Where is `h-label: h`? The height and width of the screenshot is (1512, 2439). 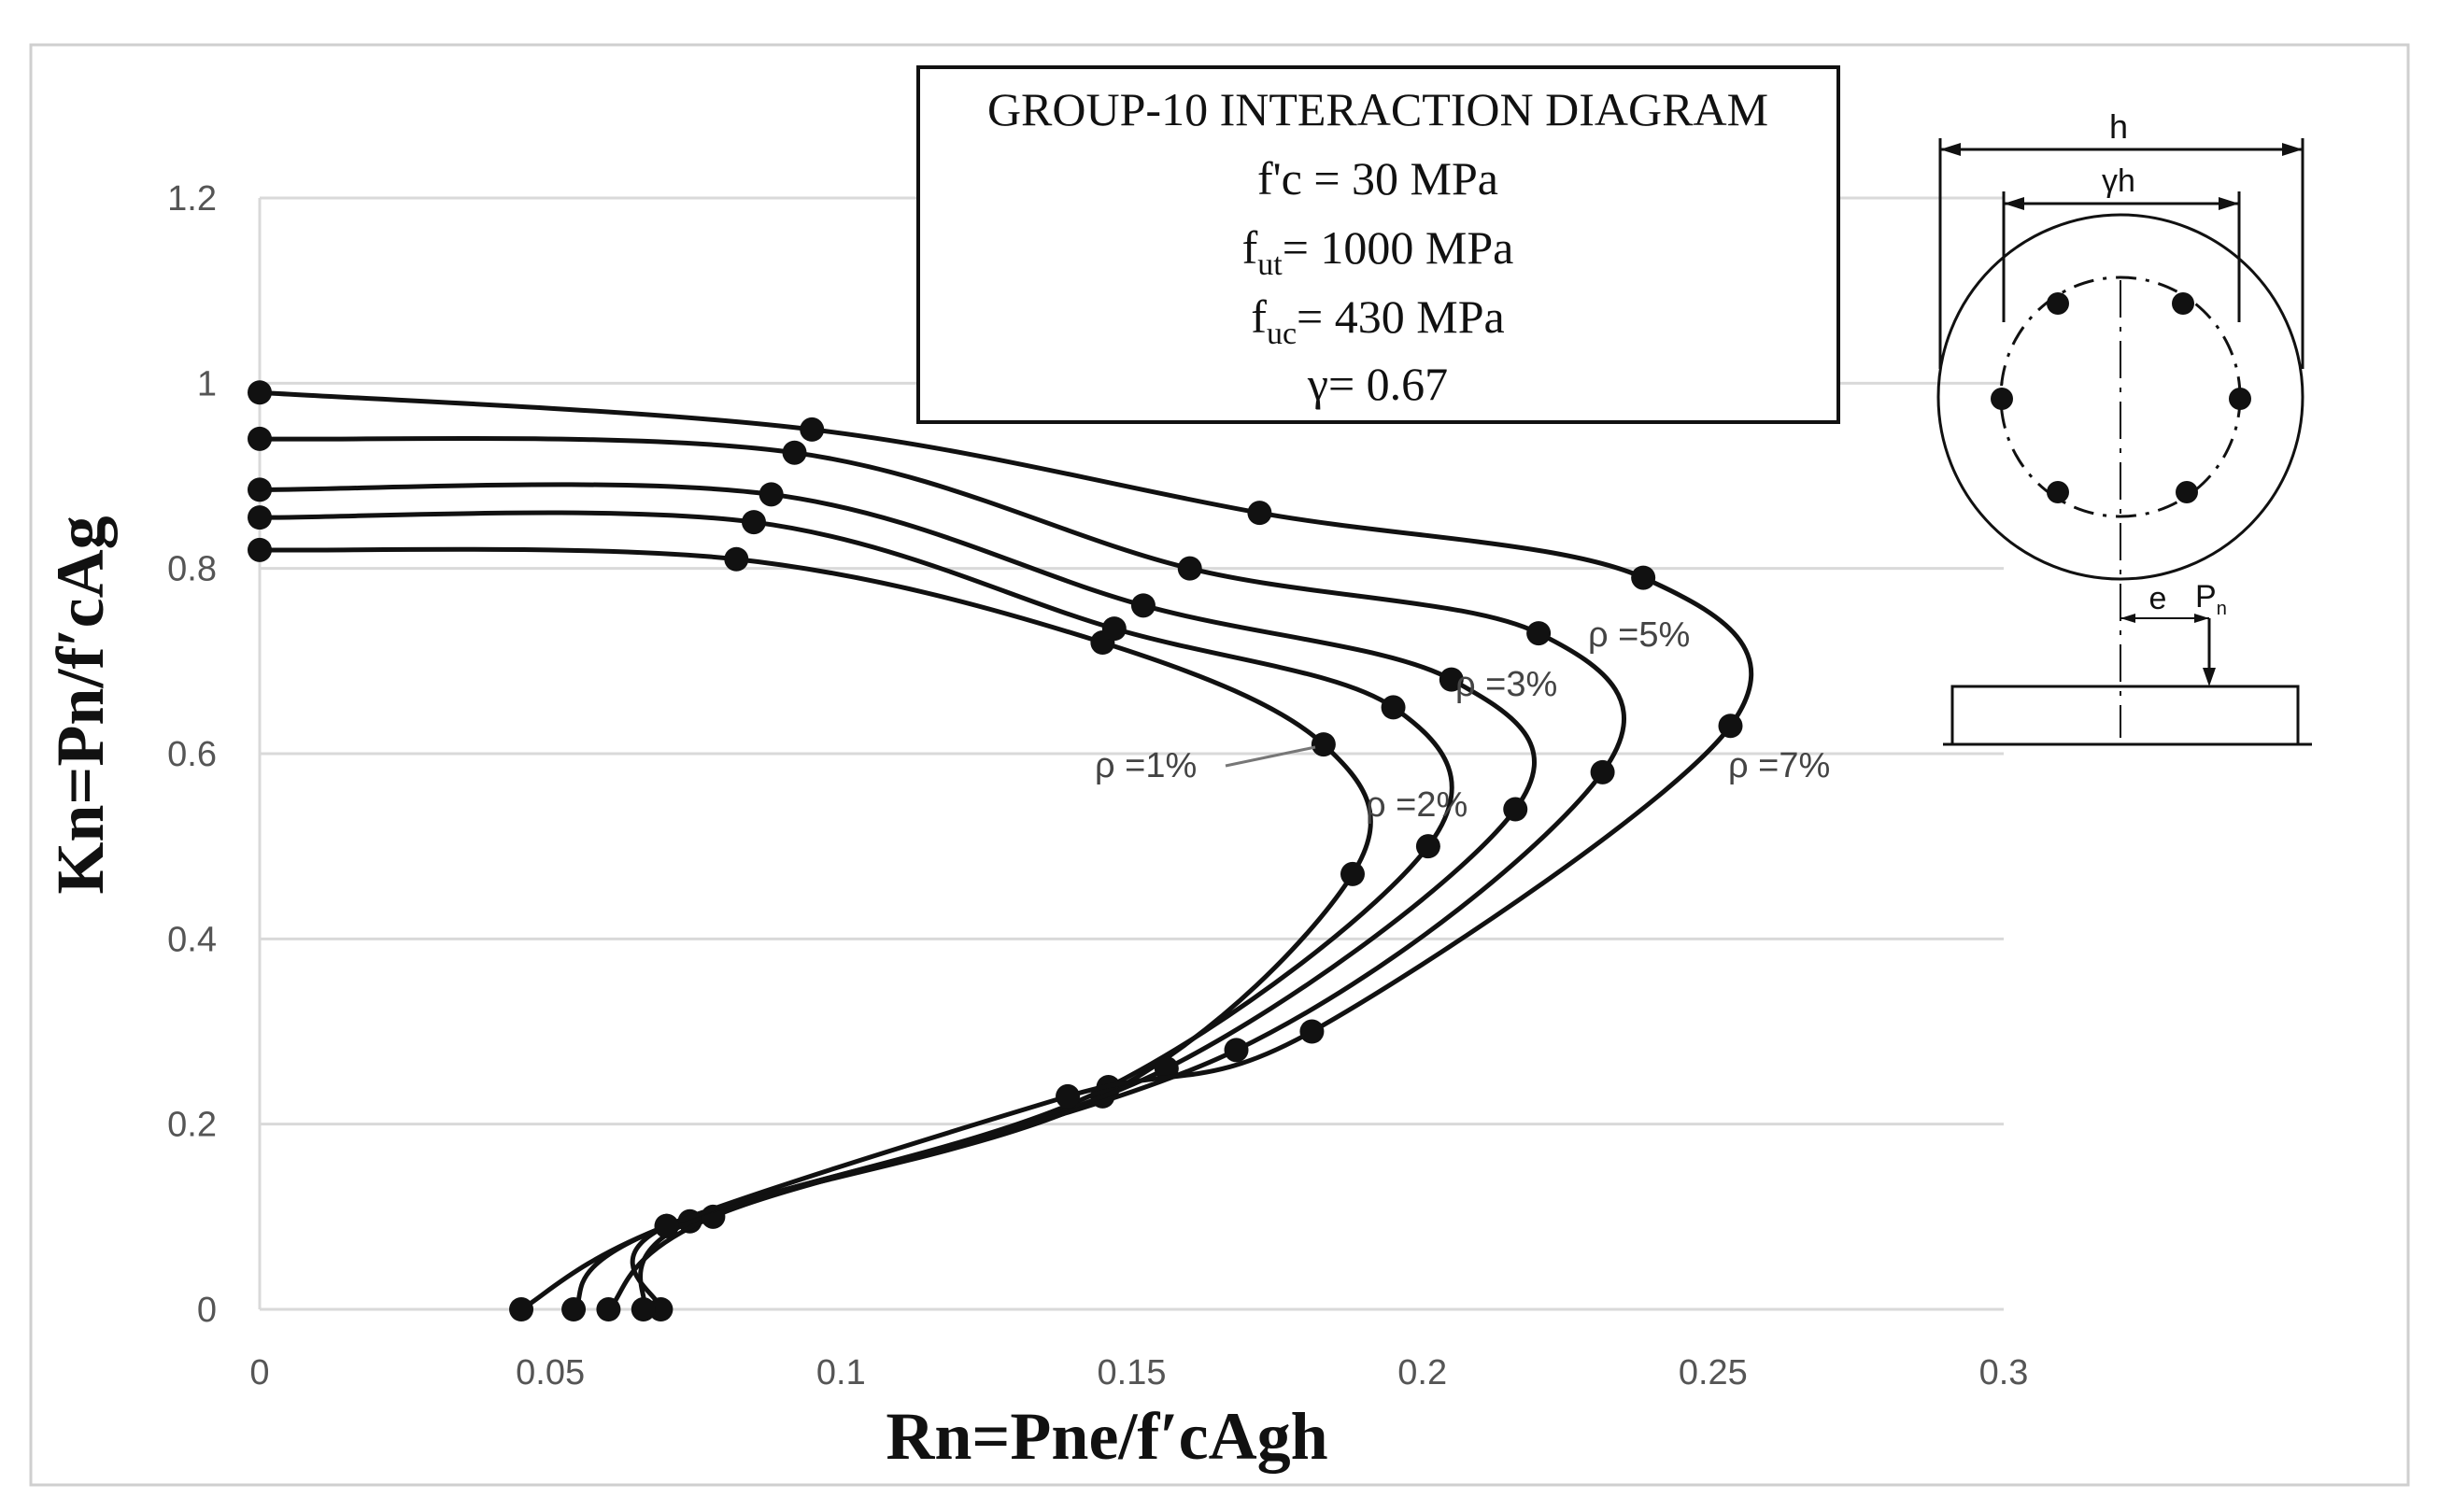 h-label: h is located at coordinates (2118, 127).